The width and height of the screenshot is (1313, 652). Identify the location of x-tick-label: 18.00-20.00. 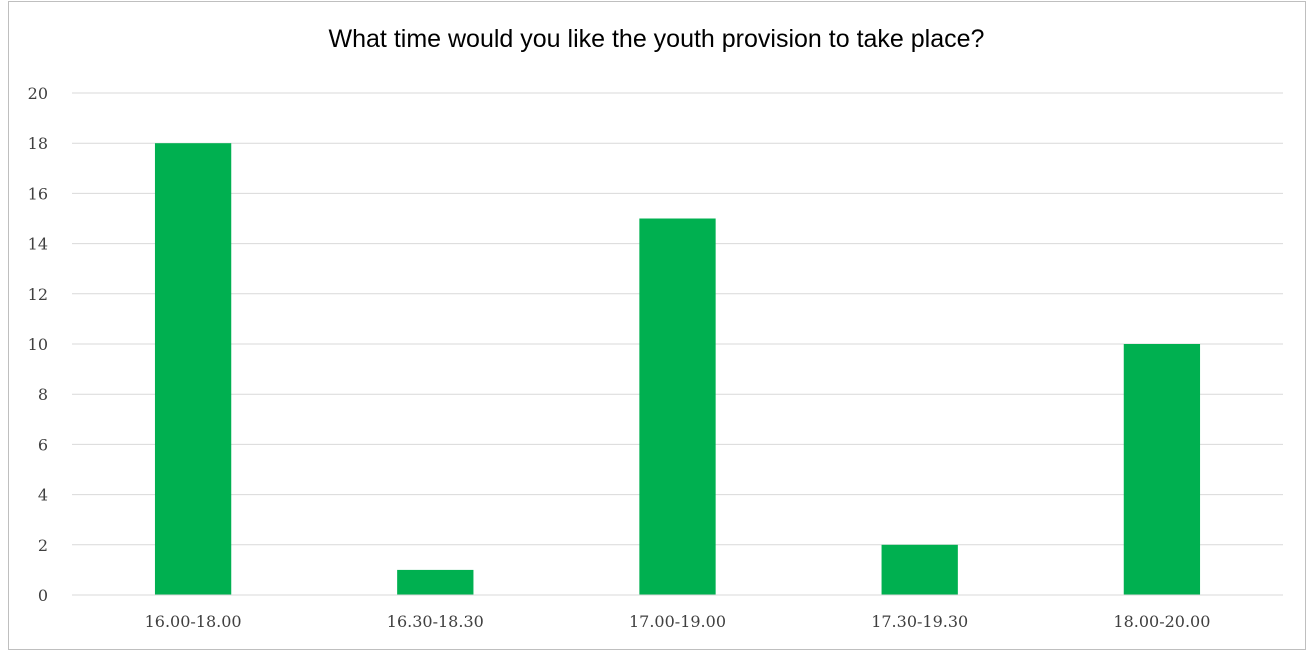
(1161, 621).